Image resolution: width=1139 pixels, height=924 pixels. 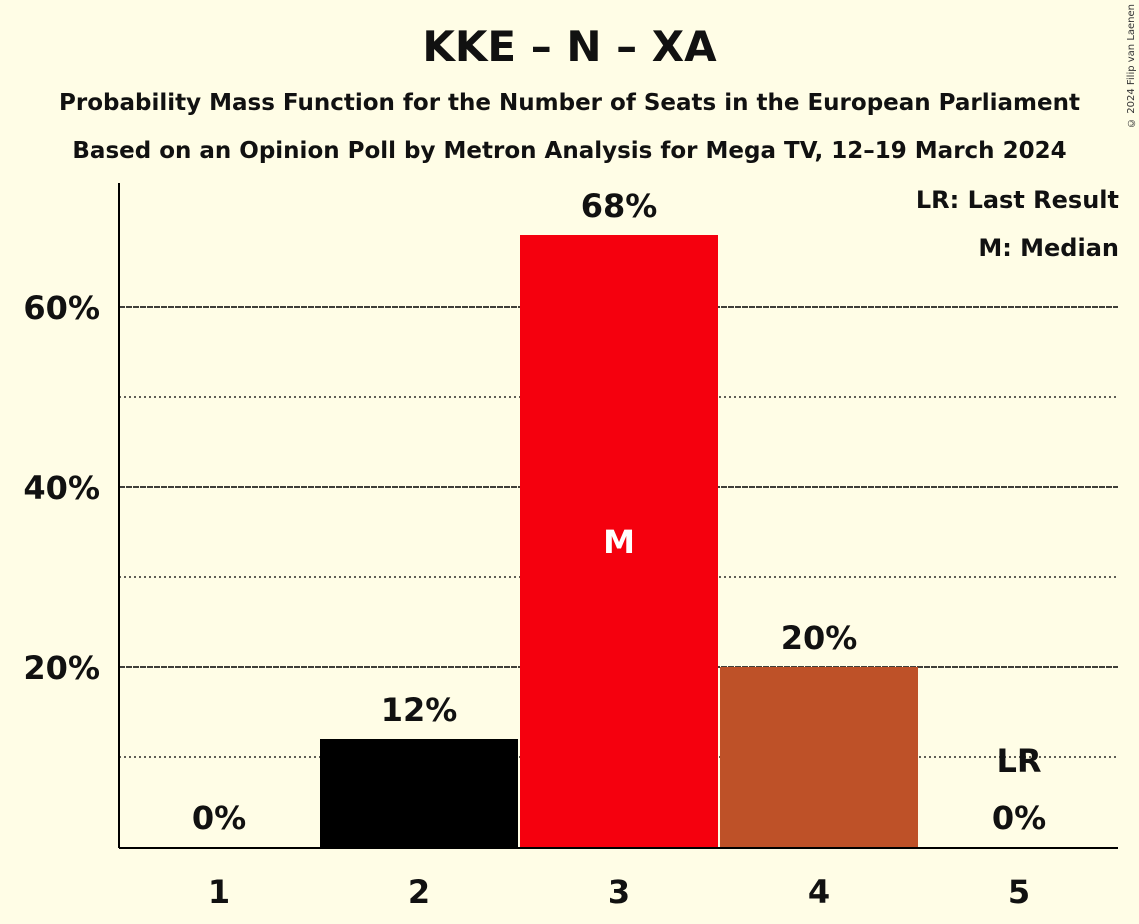 I want to click on y-tick-label: 60%, so click(x=61, y=308).